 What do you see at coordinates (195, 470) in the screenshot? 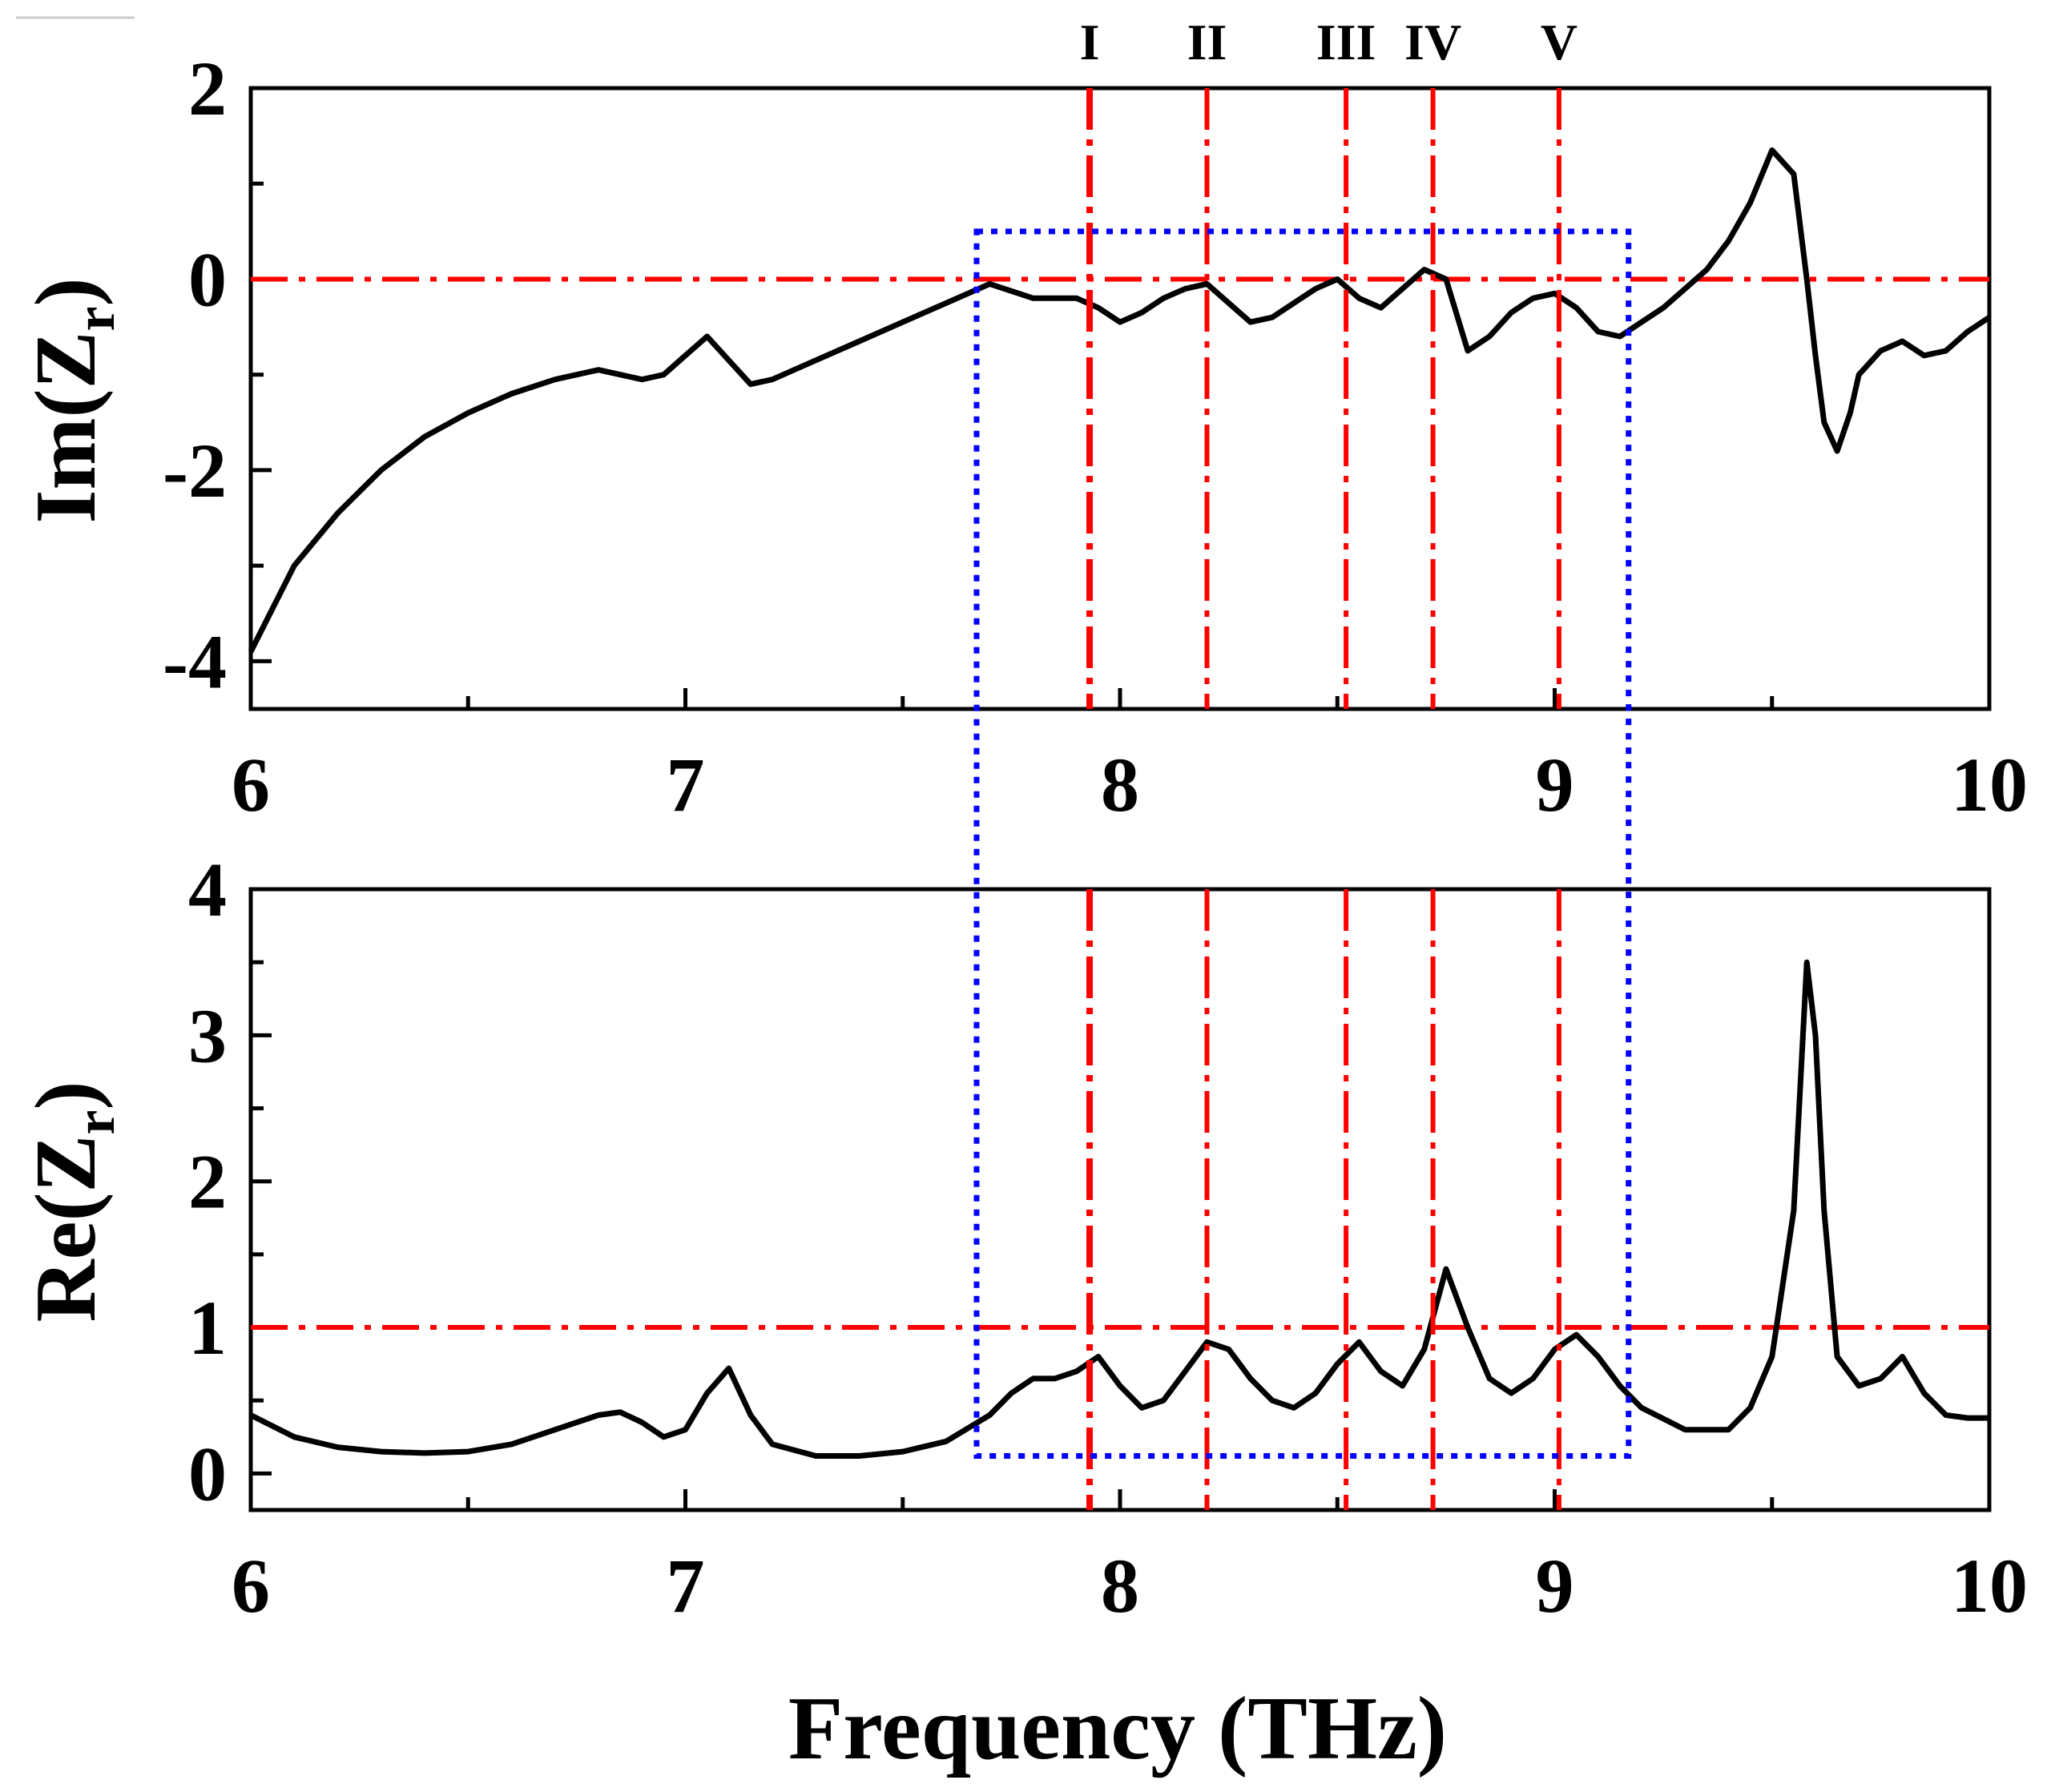
I see `y-tick-label: -2` at bounding box center [195, 470].